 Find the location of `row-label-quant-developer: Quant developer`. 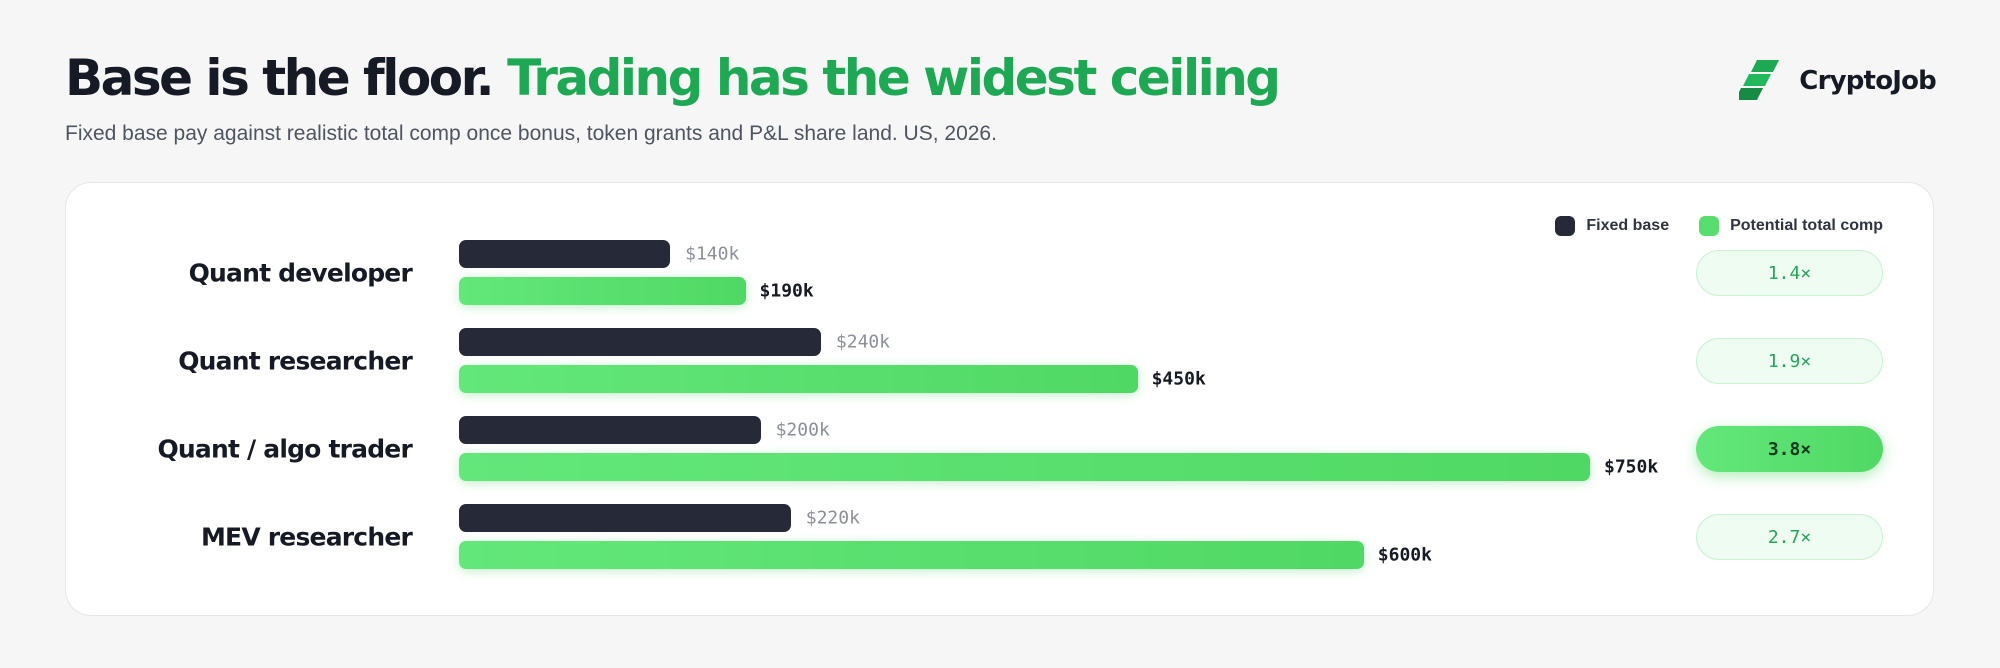

row-label-quant-developer: Quant developer is located at coordinates (300, 273).